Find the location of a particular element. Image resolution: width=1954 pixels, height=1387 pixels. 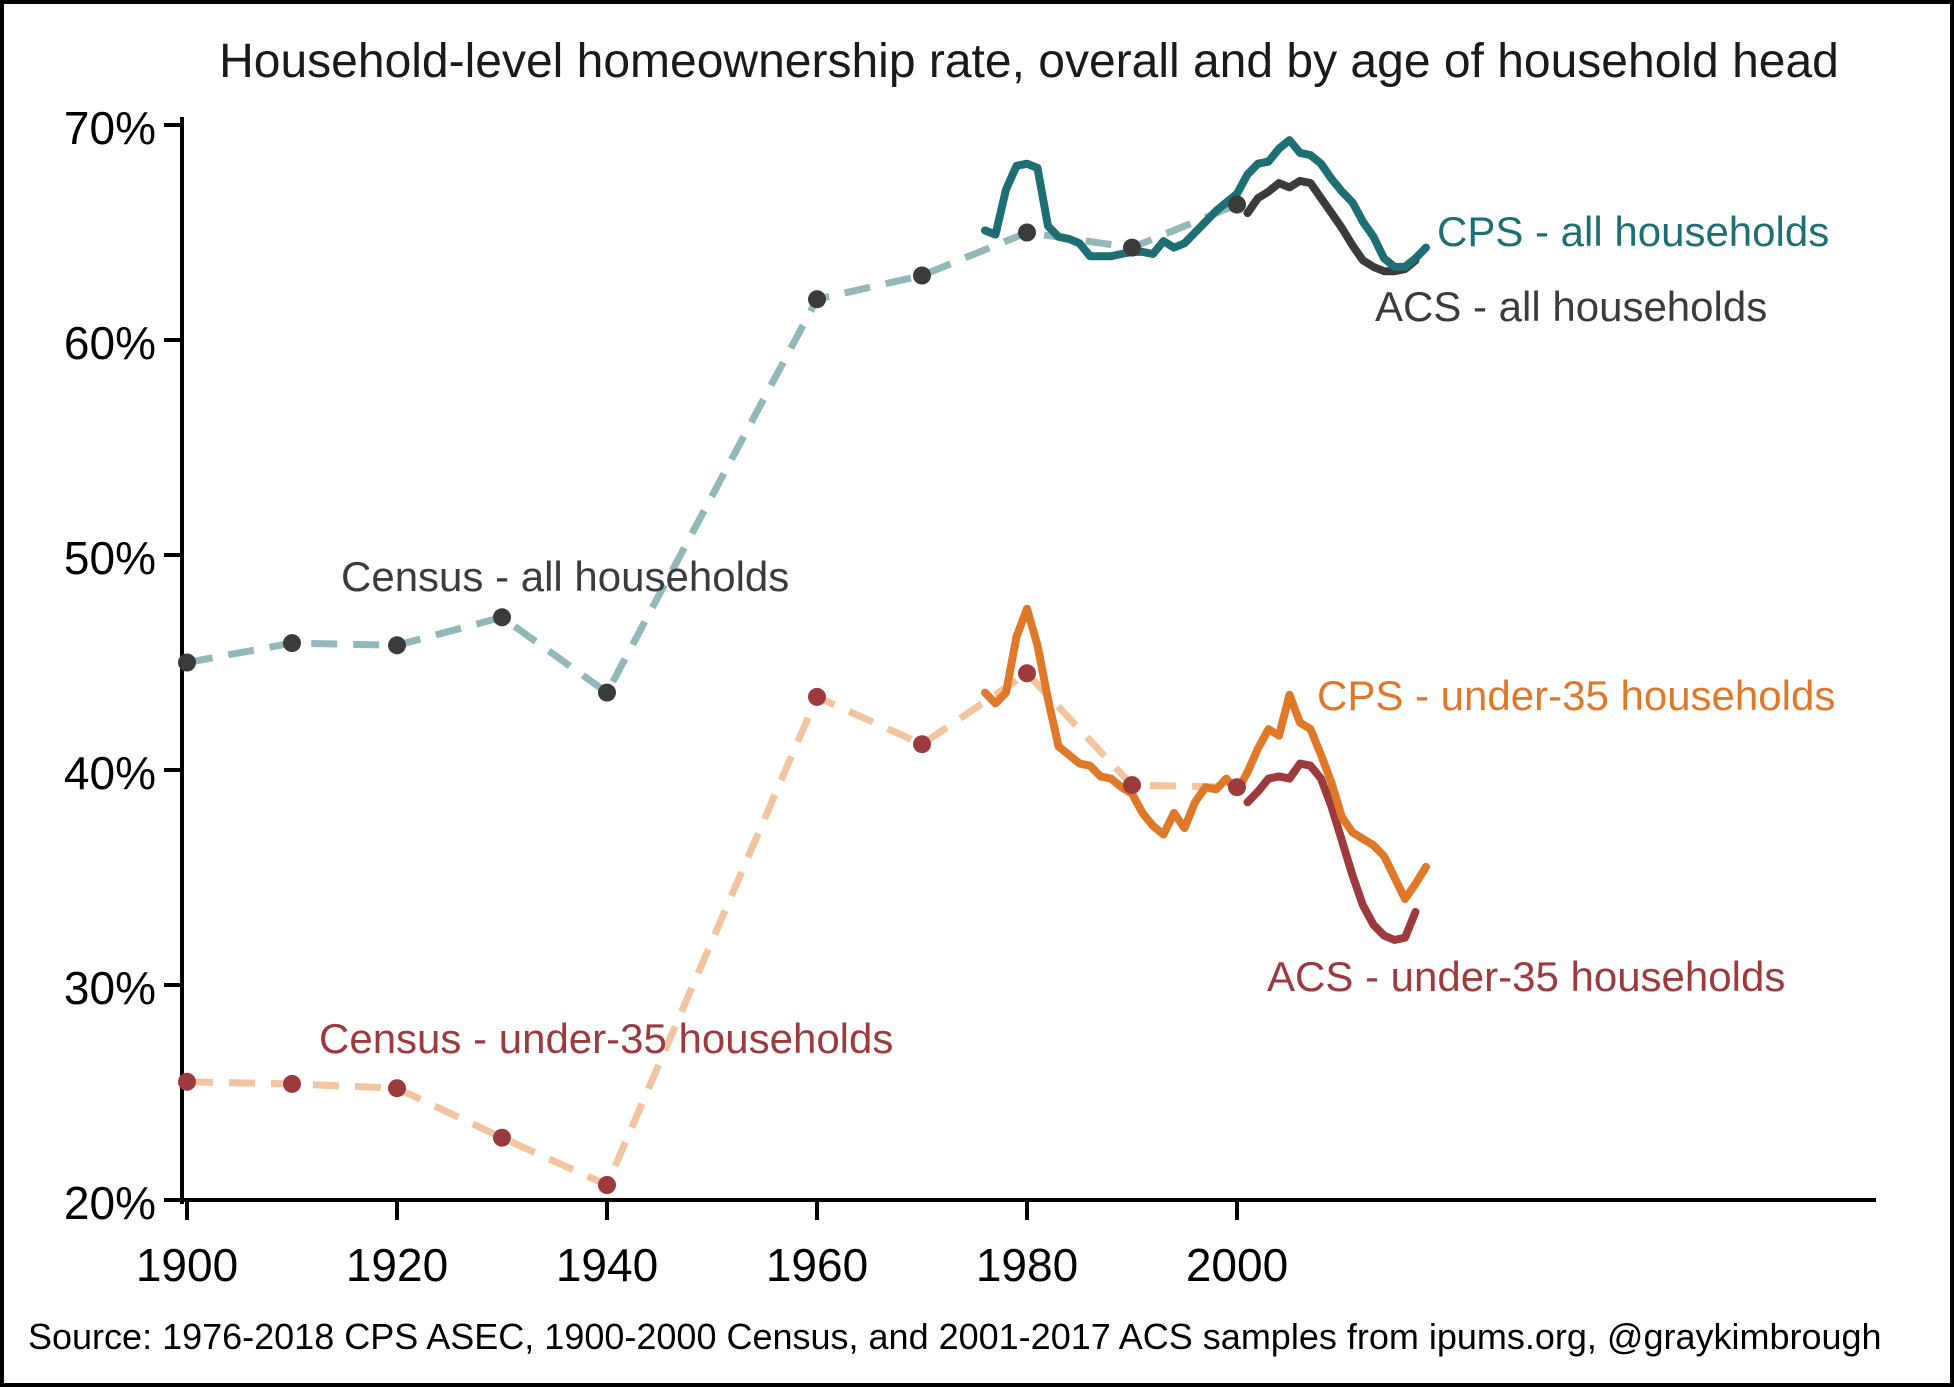

series-line-cps_all is located at coordinates (1205, 203).